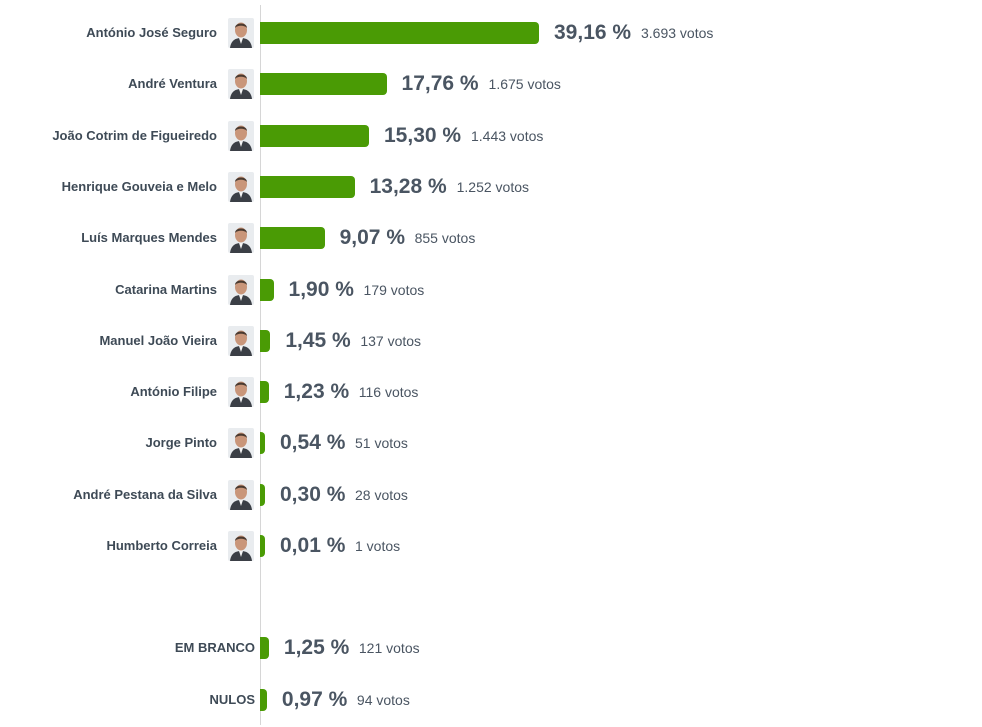  I want to click on candidate-name: Jorge Pinto, so click(181, 443).